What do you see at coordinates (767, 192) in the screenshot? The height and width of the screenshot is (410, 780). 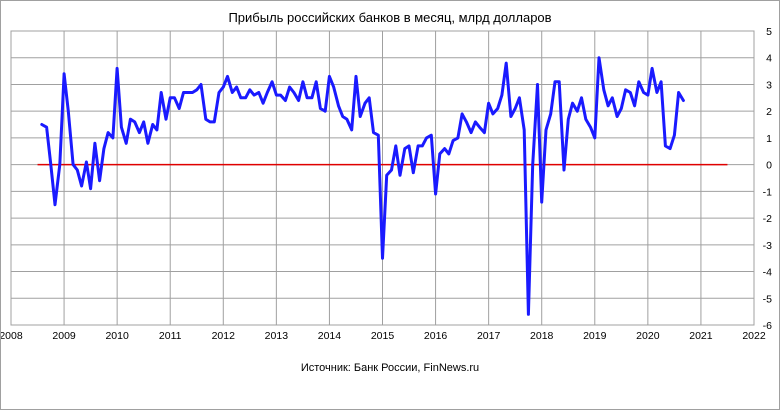 I see `y-tick-label: -1` at bounding box center [767, 192].